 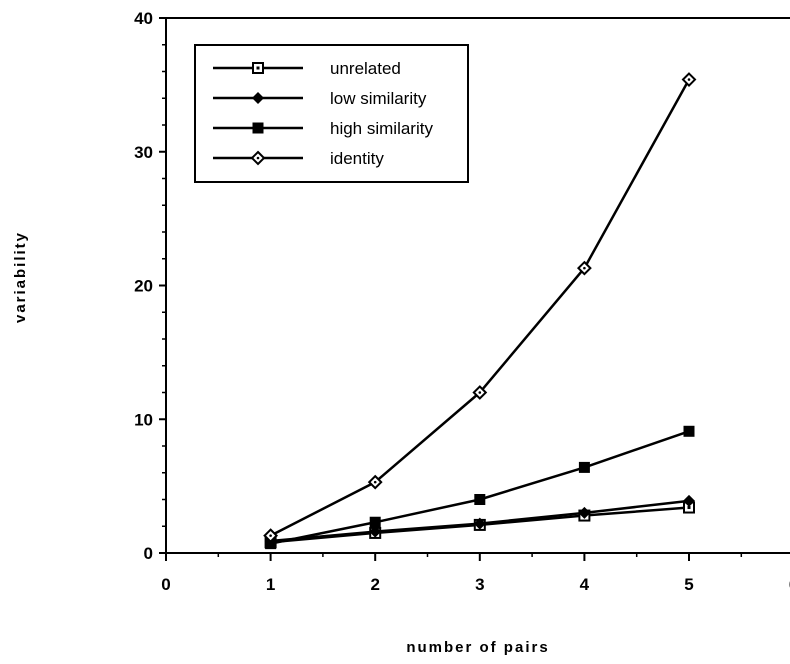 I want to click on y-tick-label: 30, so click(x=143, y=152).